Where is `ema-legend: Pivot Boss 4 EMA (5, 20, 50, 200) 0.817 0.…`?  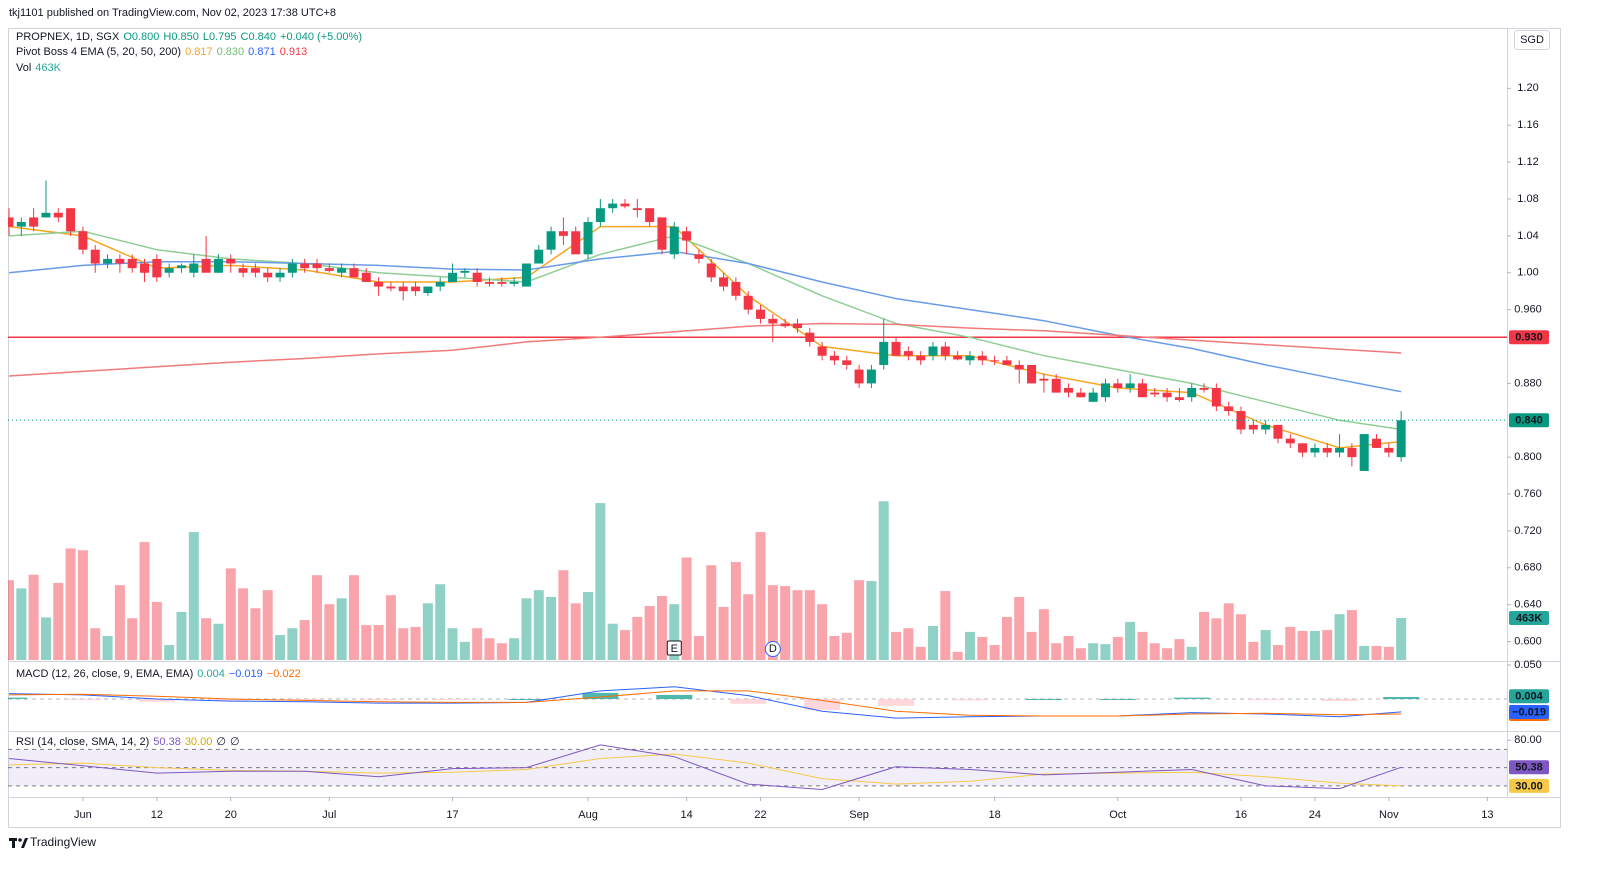 ema-legend: Pivot Boss 4 EMA (5, 20, 50, 200) 0.817 0.… is located at coordinates (161, 52).